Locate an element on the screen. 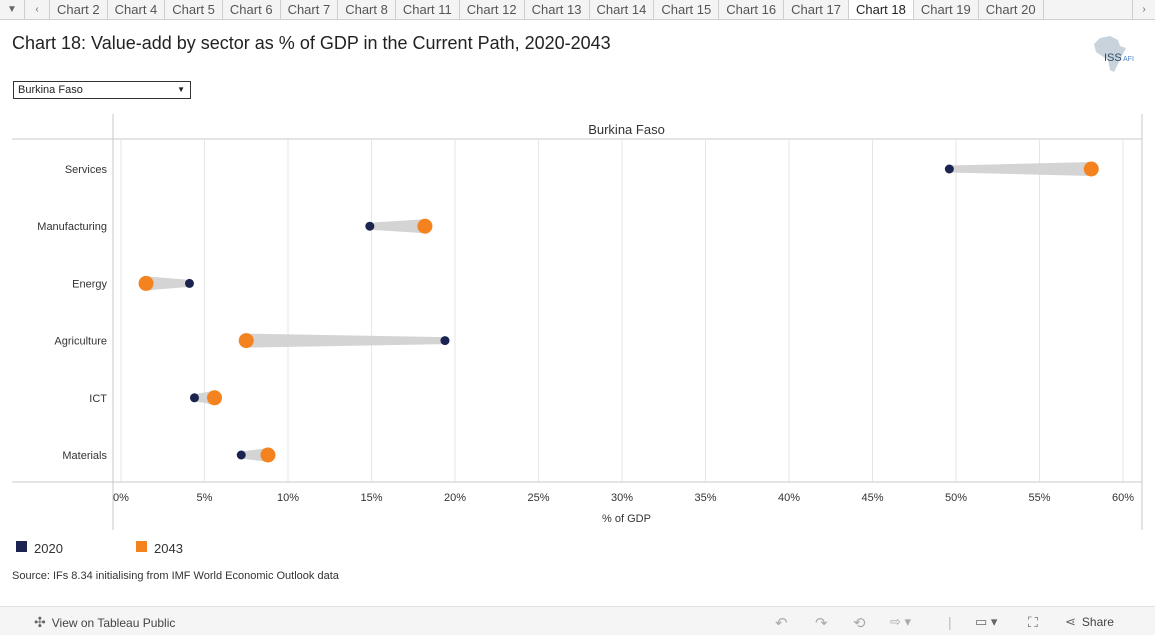 This screenshot has width=1155, height=635. share-button: ⋖ Share is located at coordinates (1089, 622).